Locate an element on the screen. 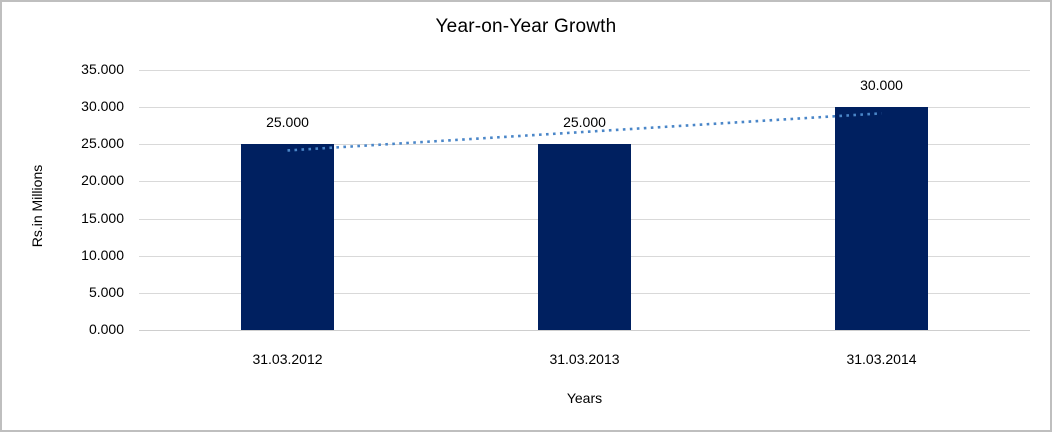  bar-31.03.2012 is located at coordinates (287, 237).